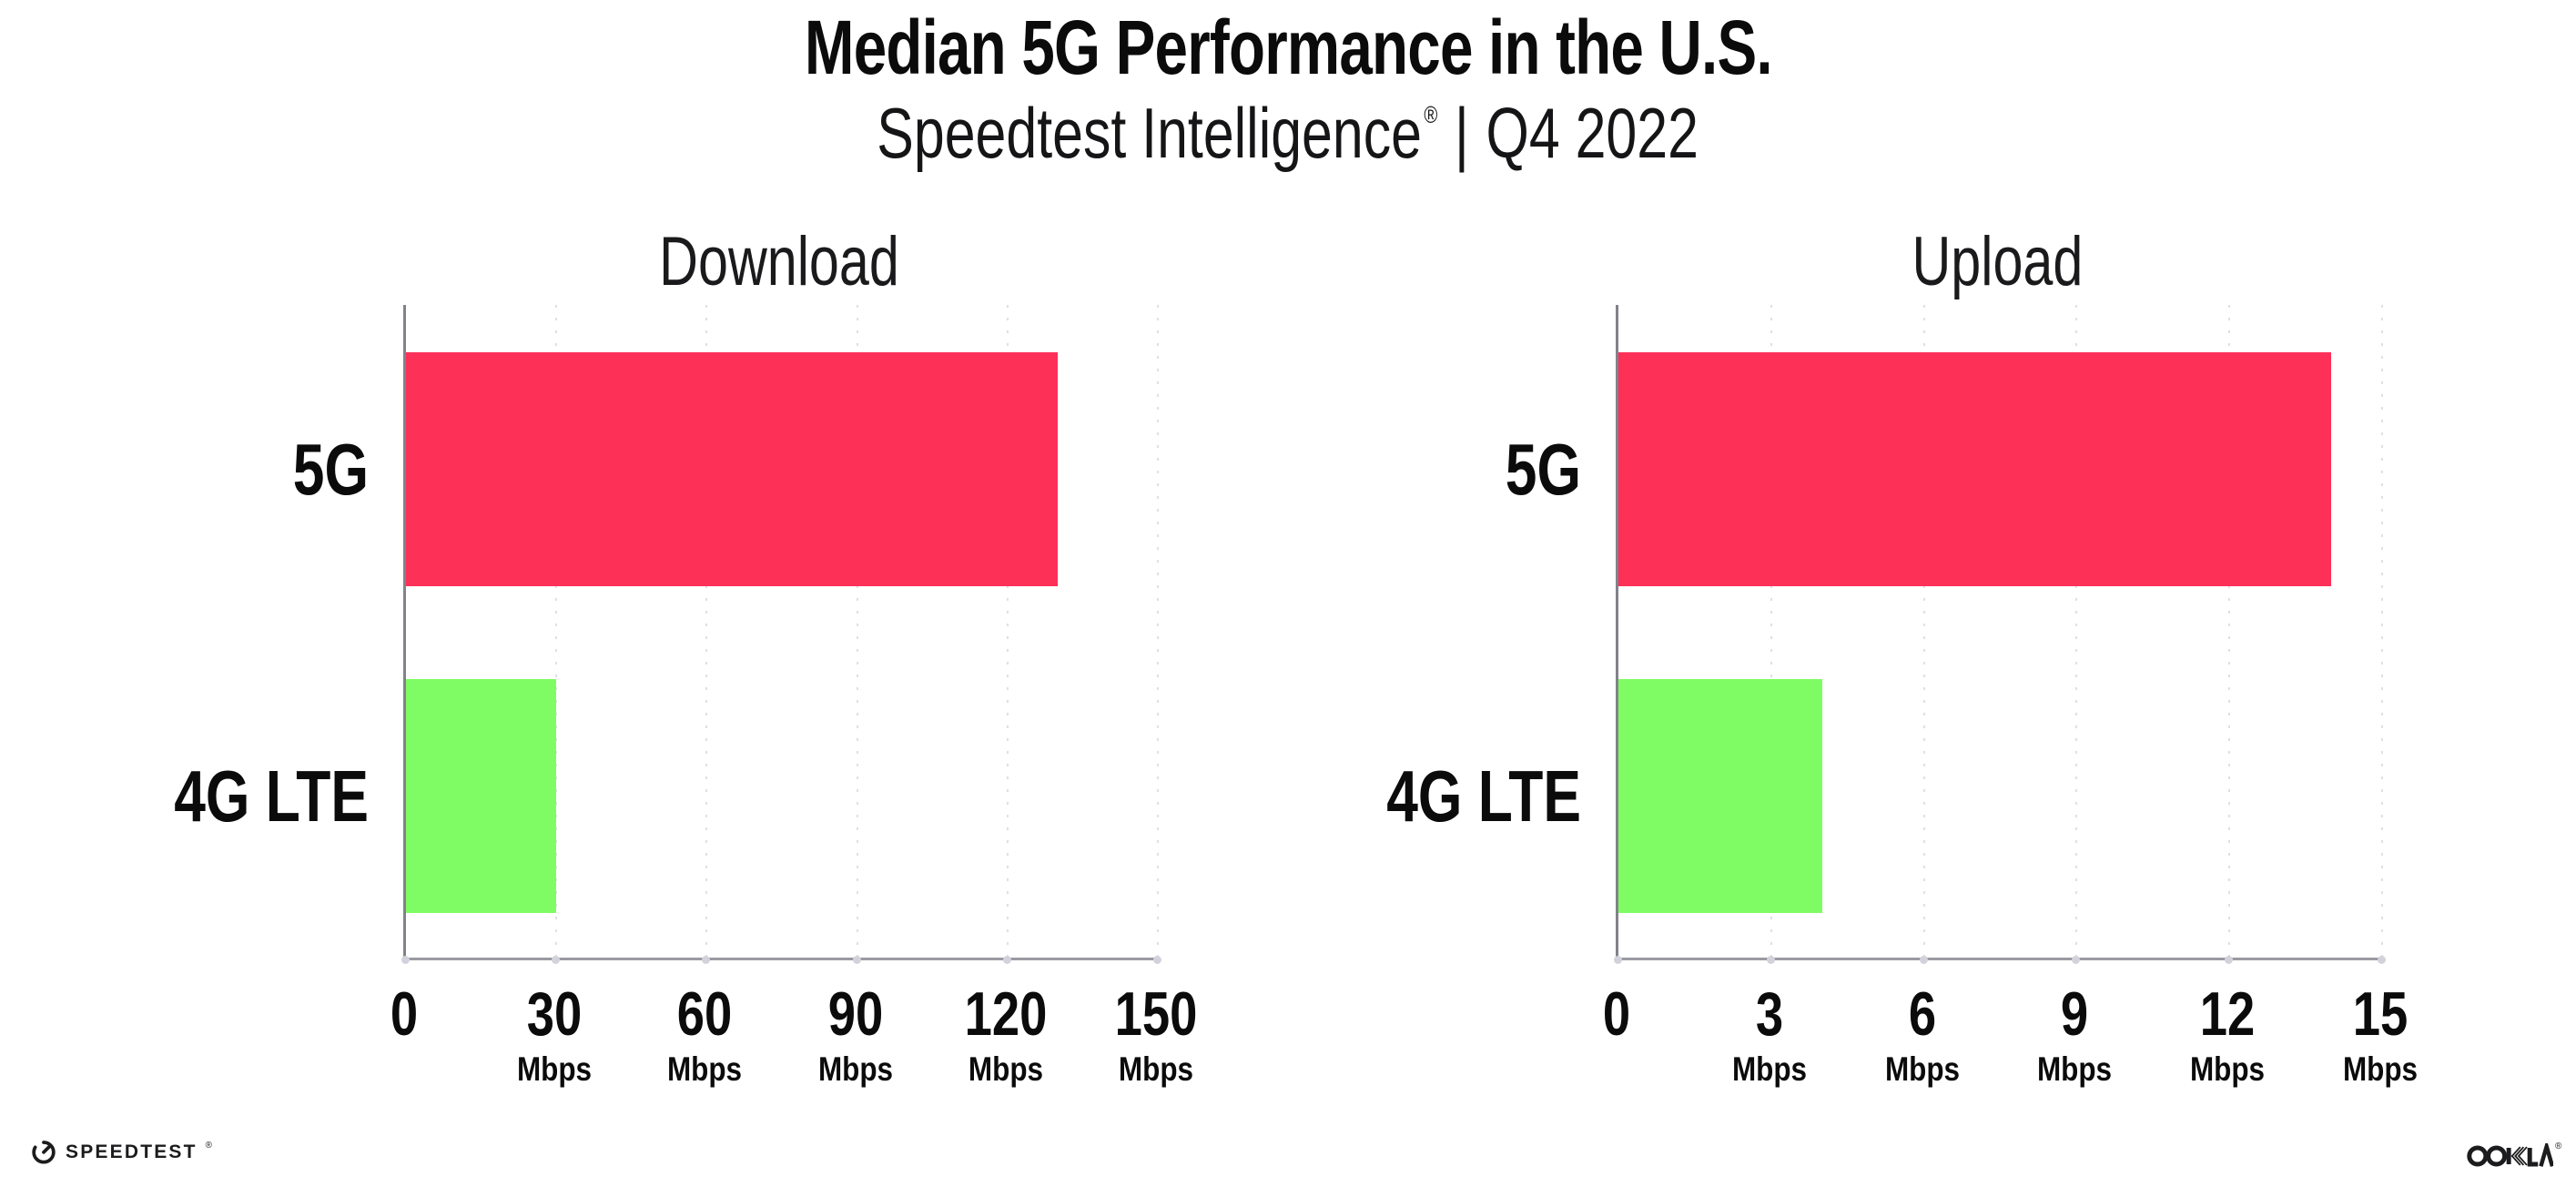 This screenshot has width=2576, height=1197. What do you see at coordinates (554, 1014) in the screenshot?
I see `x-tick-value: 30` at bounding box center [554, 1014].